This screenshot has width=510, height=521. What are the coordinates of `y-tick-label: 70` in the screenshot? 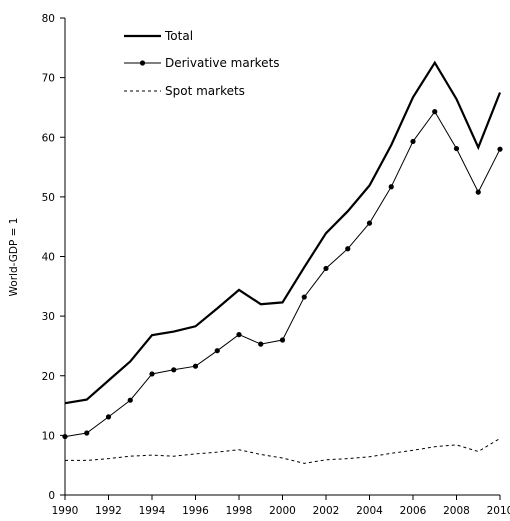 It's located at (48, 79).